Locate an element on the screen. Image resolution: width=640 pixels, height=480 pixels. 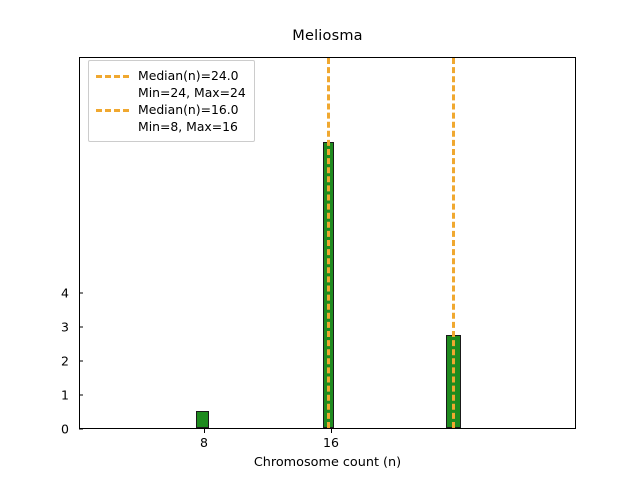
legend-label-1: Median(n)=16.0 is located at coordinates (188, 109).